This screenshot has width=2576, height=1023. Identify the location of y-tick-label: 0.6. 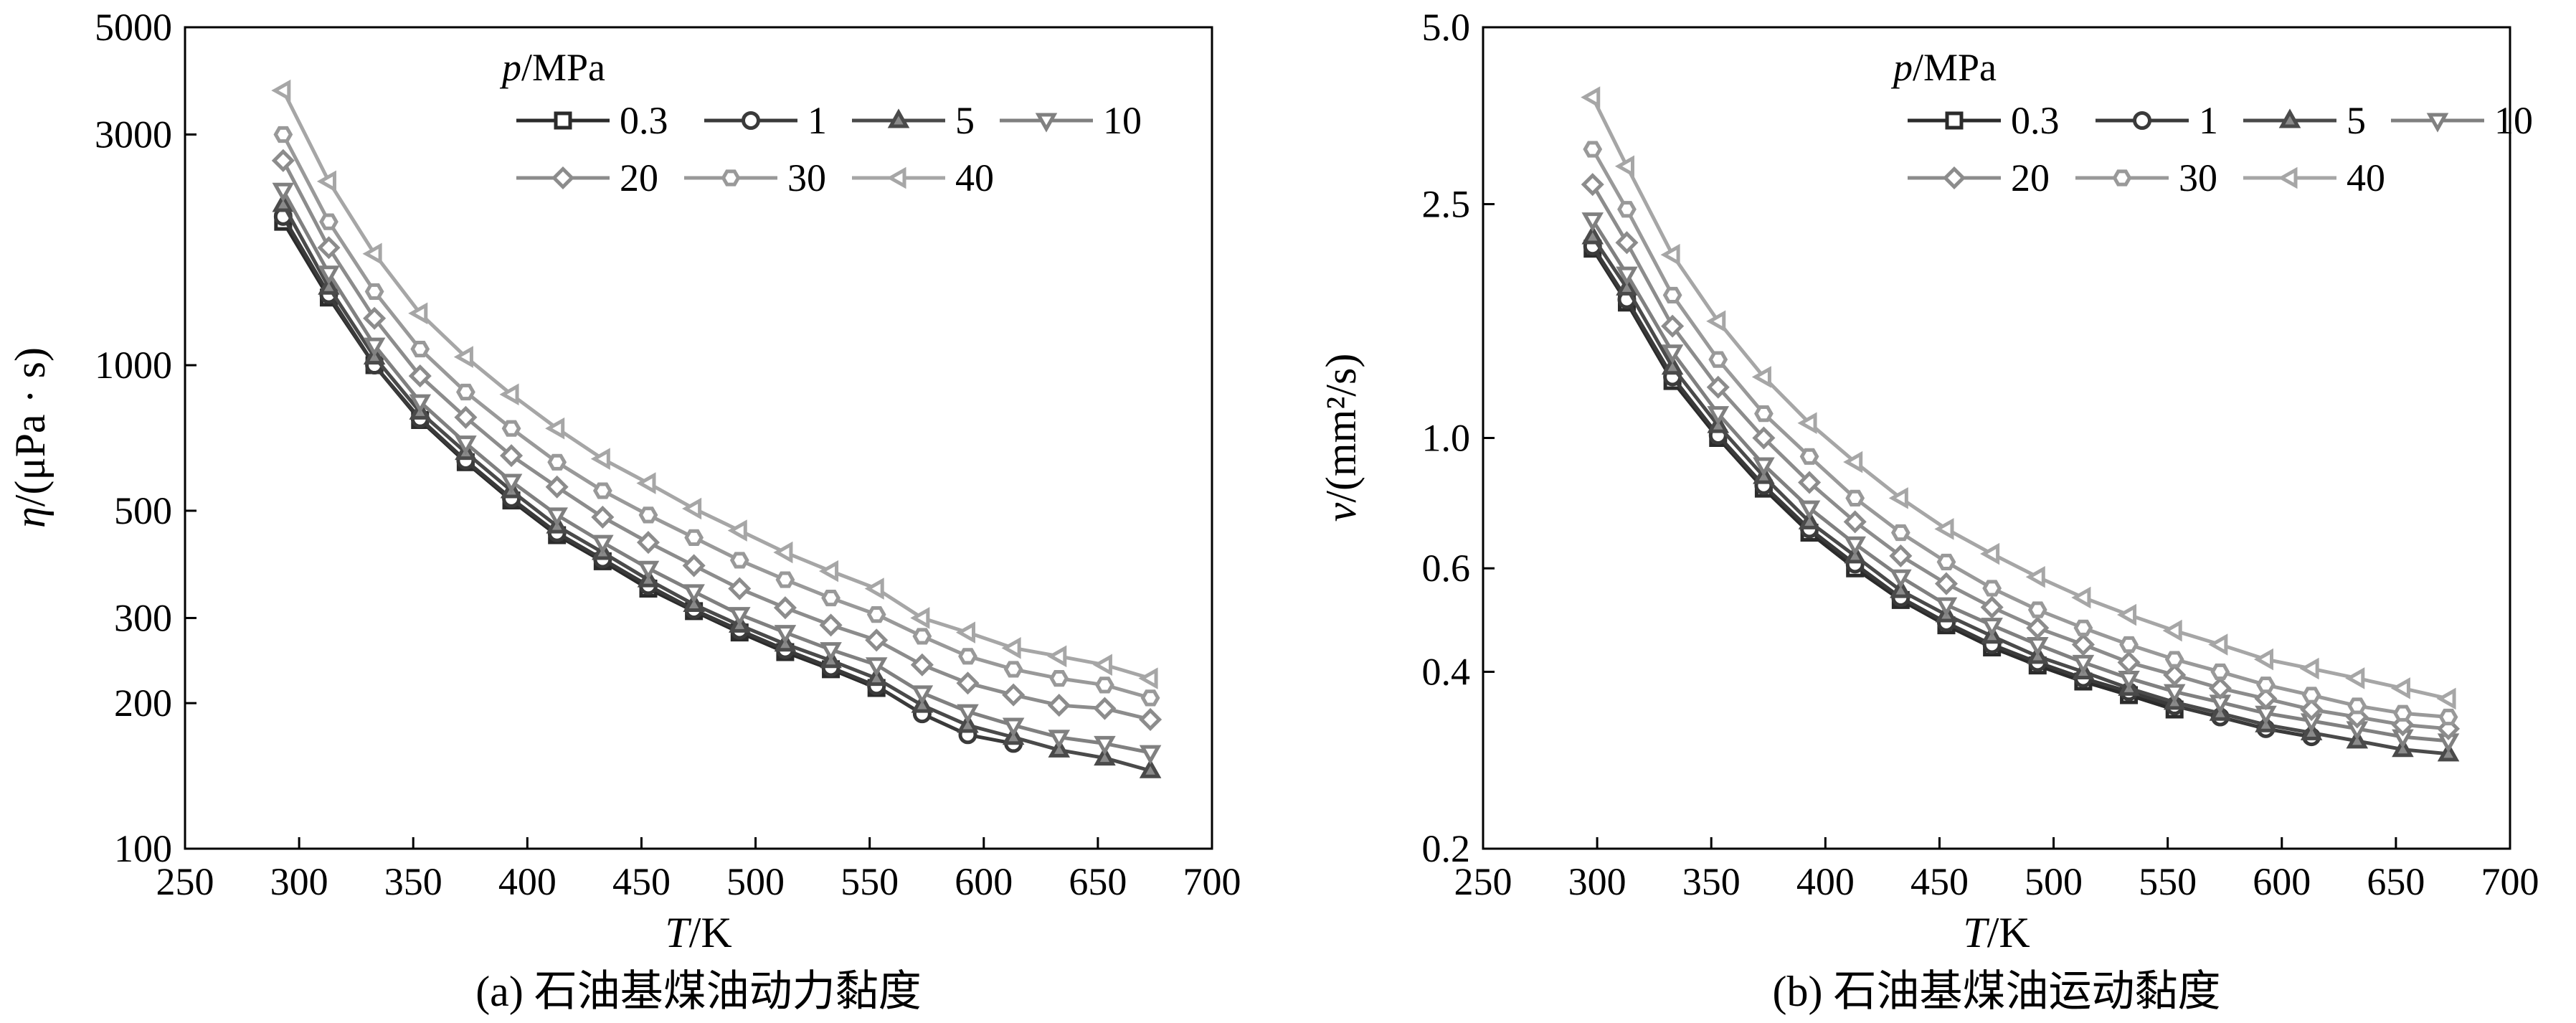
(1446, 568).